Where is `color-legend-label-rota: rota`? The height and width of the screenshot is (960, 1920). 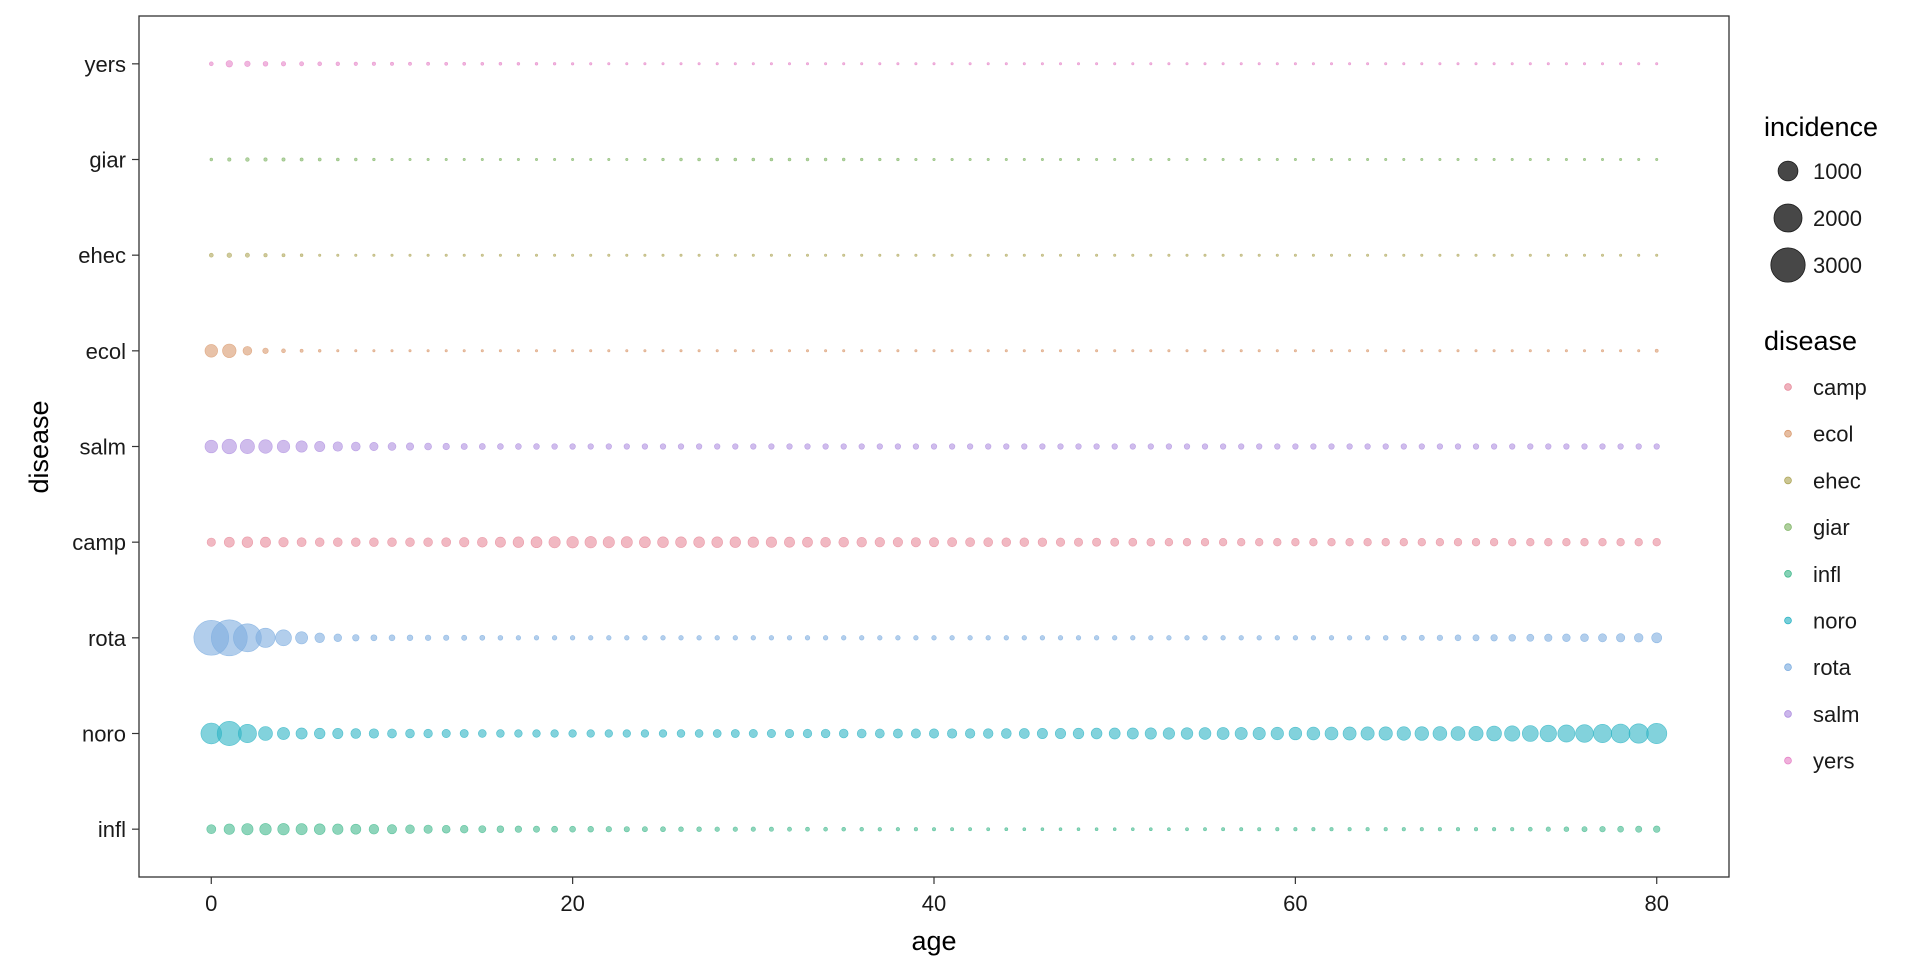
color-legend-label-rota: rota is located at coordinates (1832, 667).